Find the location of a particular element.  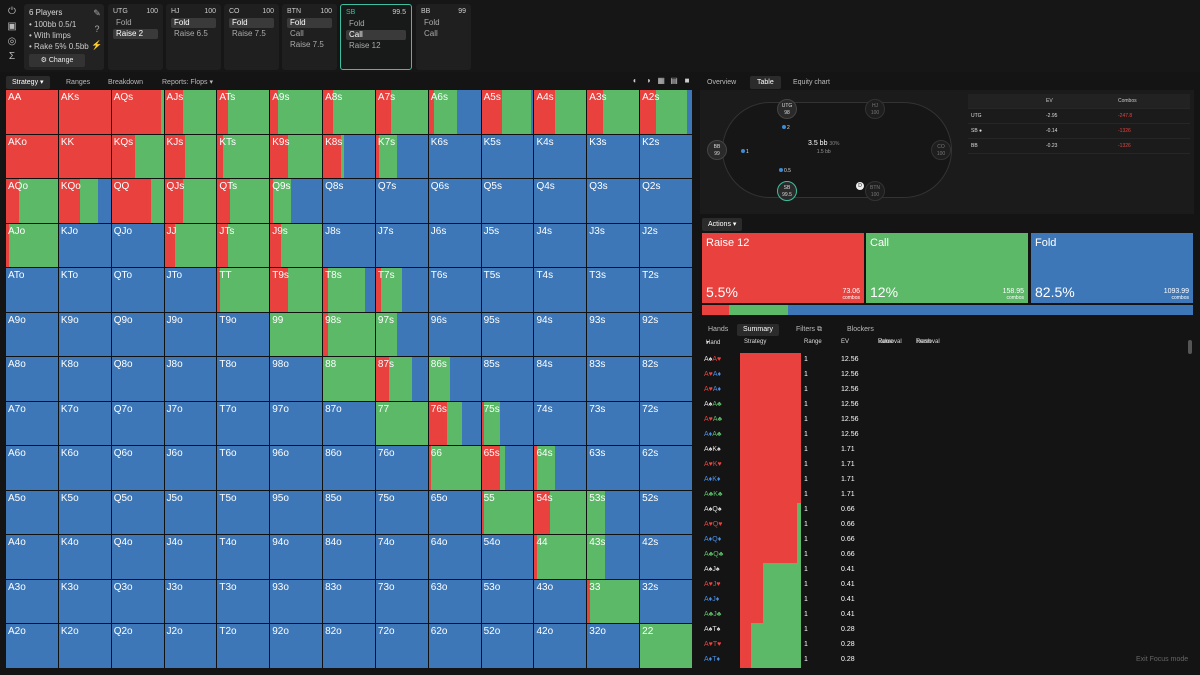

hand-cell: 95s is located at coordinates (507, 334).